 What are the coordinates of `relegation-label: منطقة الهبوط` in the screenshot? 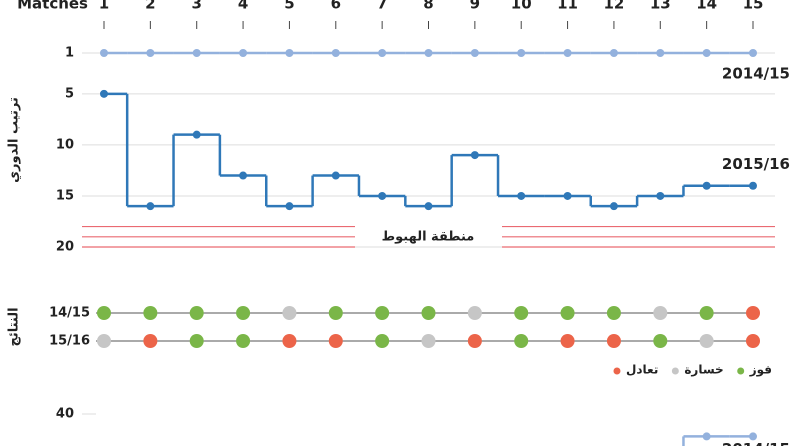 It's located at (428, 236).